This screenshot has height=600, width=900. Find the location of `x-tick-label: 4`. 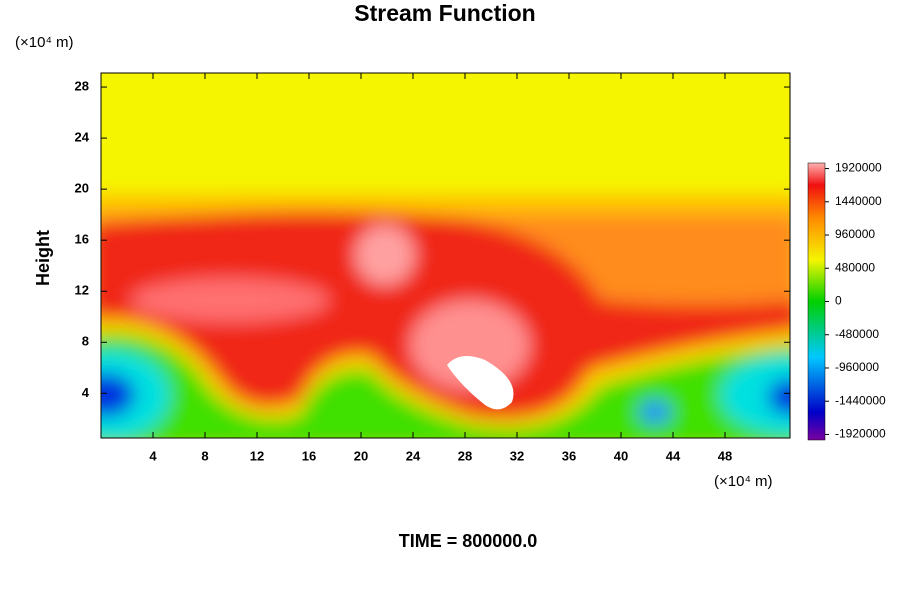

x-tick-label: 4 is located at coordinates (153, 455).